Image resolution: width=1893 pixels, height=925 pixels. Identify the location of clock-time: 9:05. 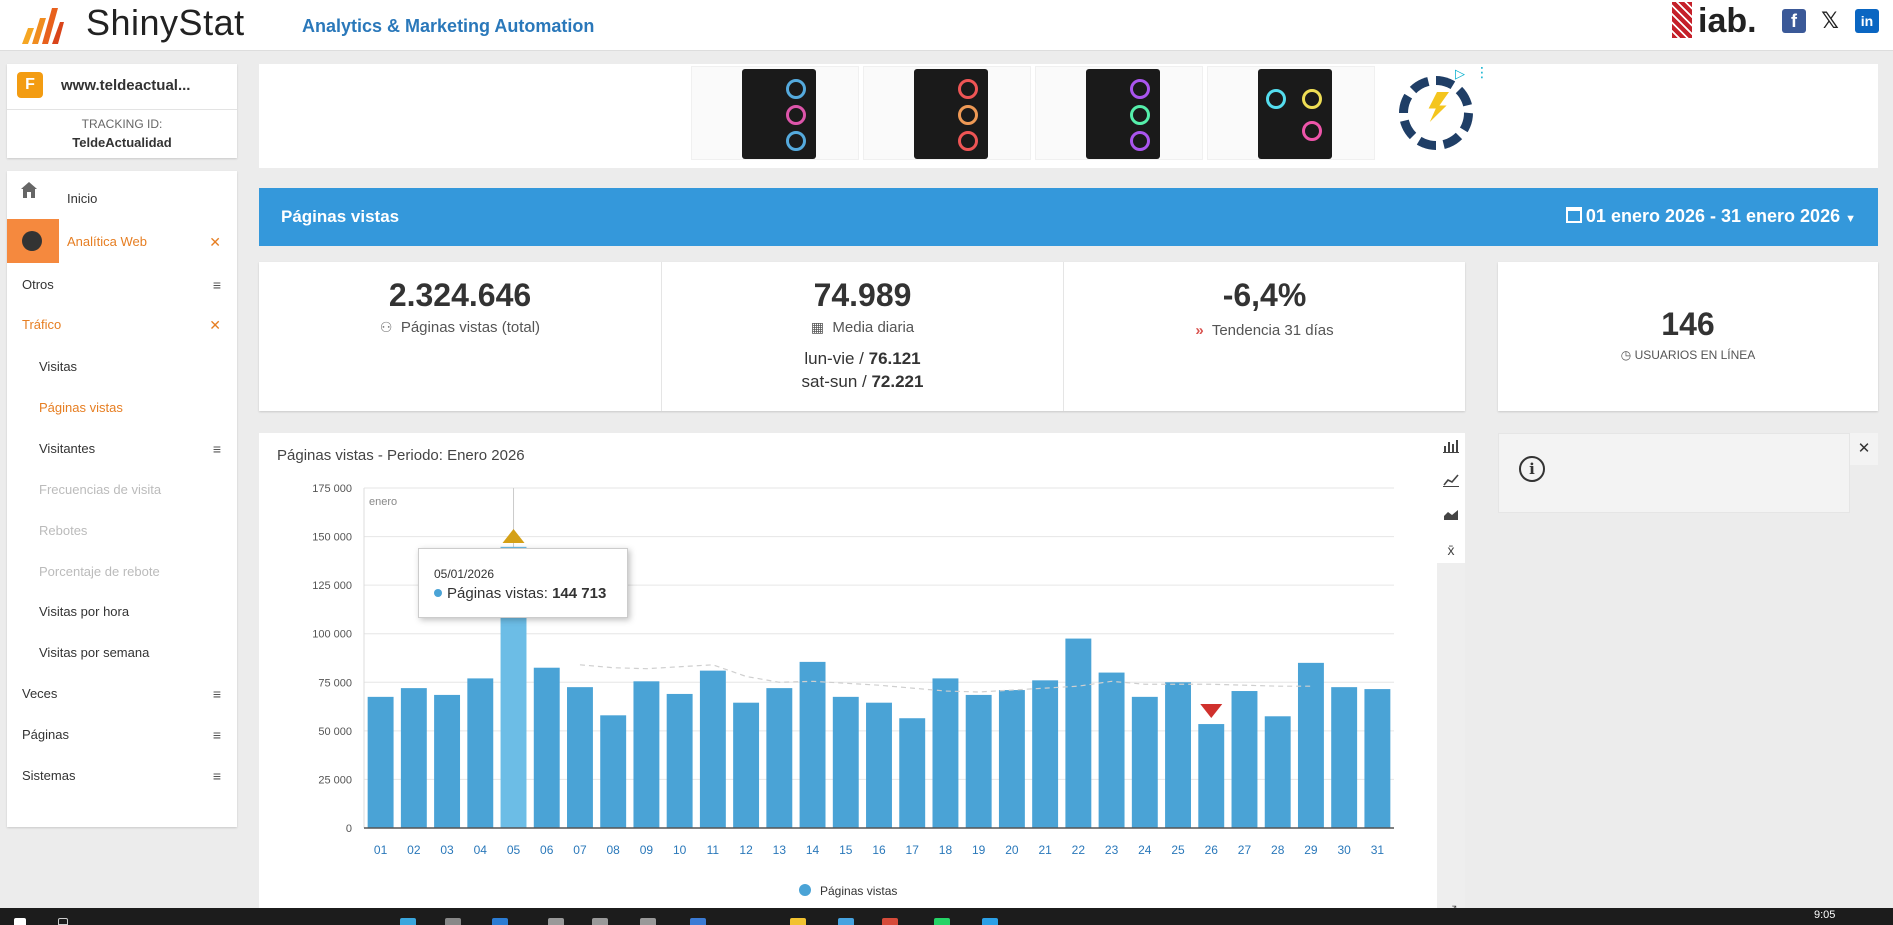
(1825, 915).